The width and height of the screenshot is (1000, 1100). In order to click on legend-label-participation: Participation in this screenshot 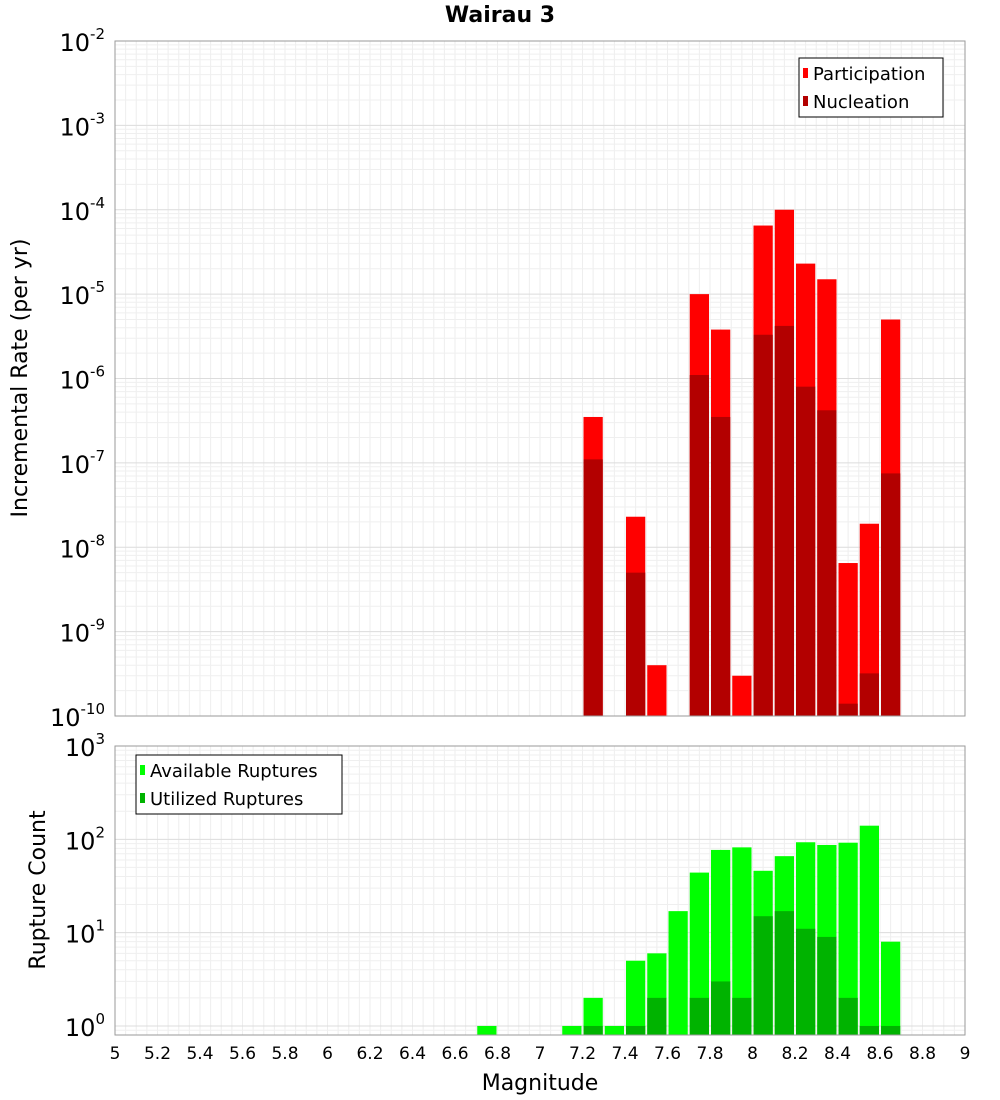, I will do `click(869, 74)`.